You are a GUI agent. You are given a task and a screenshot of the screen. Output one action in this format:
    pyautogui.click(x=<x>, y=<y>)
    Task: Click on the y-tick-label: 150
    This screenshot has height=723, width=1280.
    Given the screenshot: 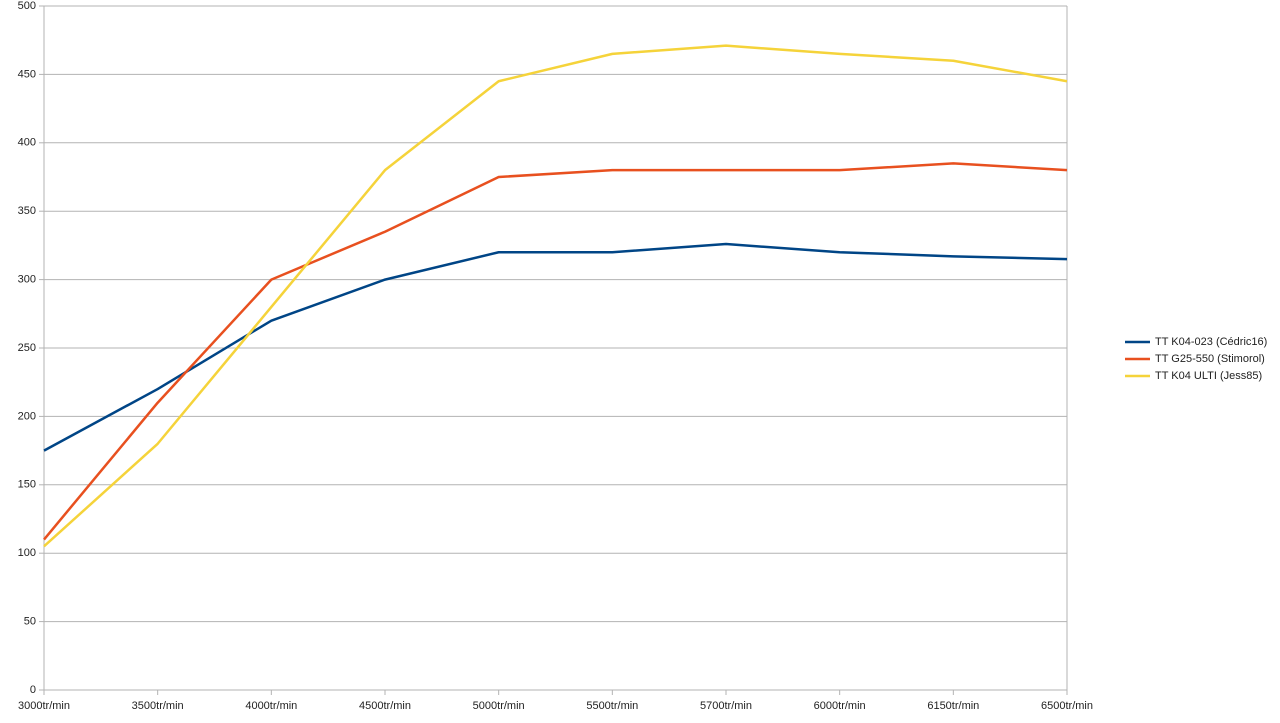 What is the action you would take?
    pyautogui.click(x=27, y=485)
    